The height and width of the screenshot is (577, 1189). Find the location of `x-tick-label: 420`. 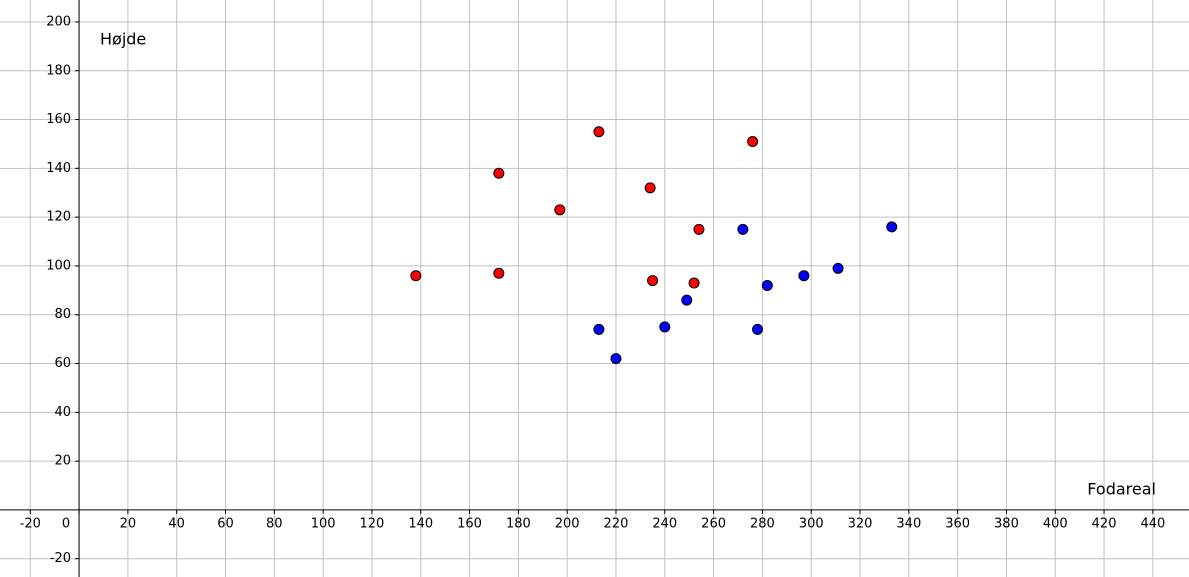

x-tick-label: 420 is located at coordinates (1104, 523).